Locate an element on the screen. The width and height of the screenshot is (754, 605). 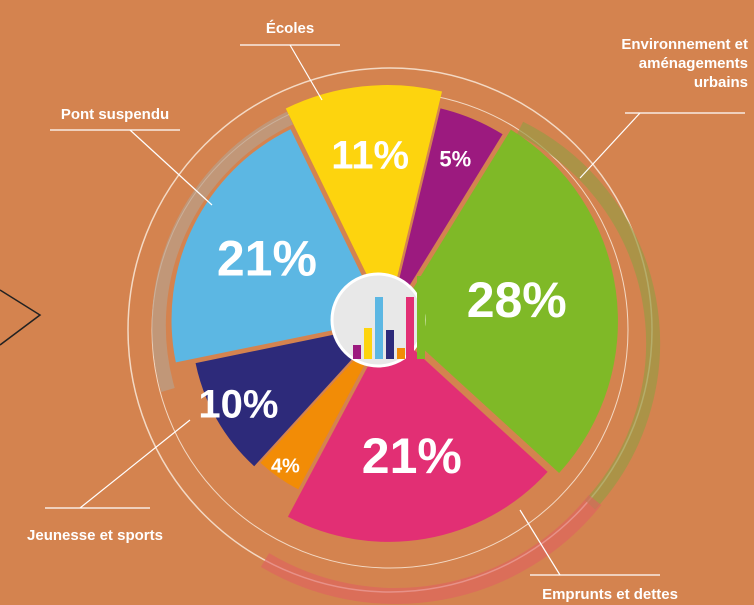
value-label: 11% is located at coordinates (370, 156).